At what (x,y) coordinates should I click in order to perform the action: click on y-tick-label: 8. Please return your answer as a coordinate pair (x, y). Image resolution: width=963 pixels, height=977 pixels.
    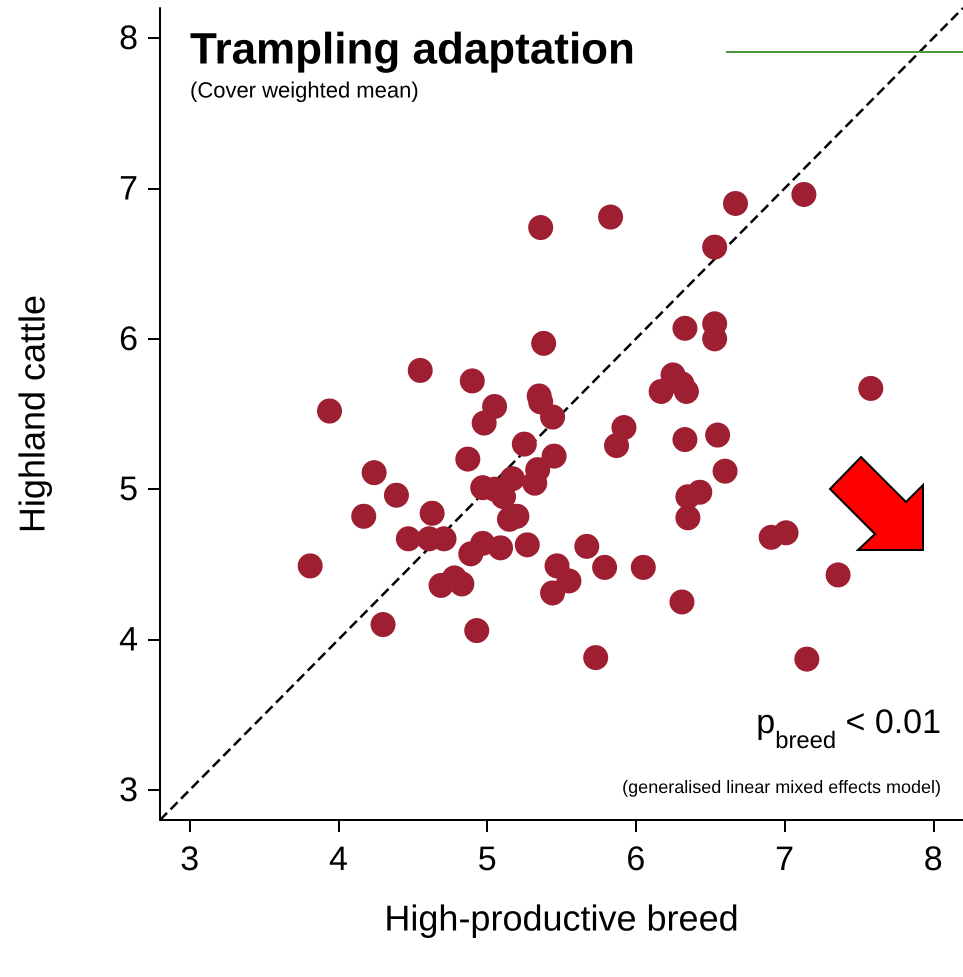
    Looking at the image, I should click on (128, 38).